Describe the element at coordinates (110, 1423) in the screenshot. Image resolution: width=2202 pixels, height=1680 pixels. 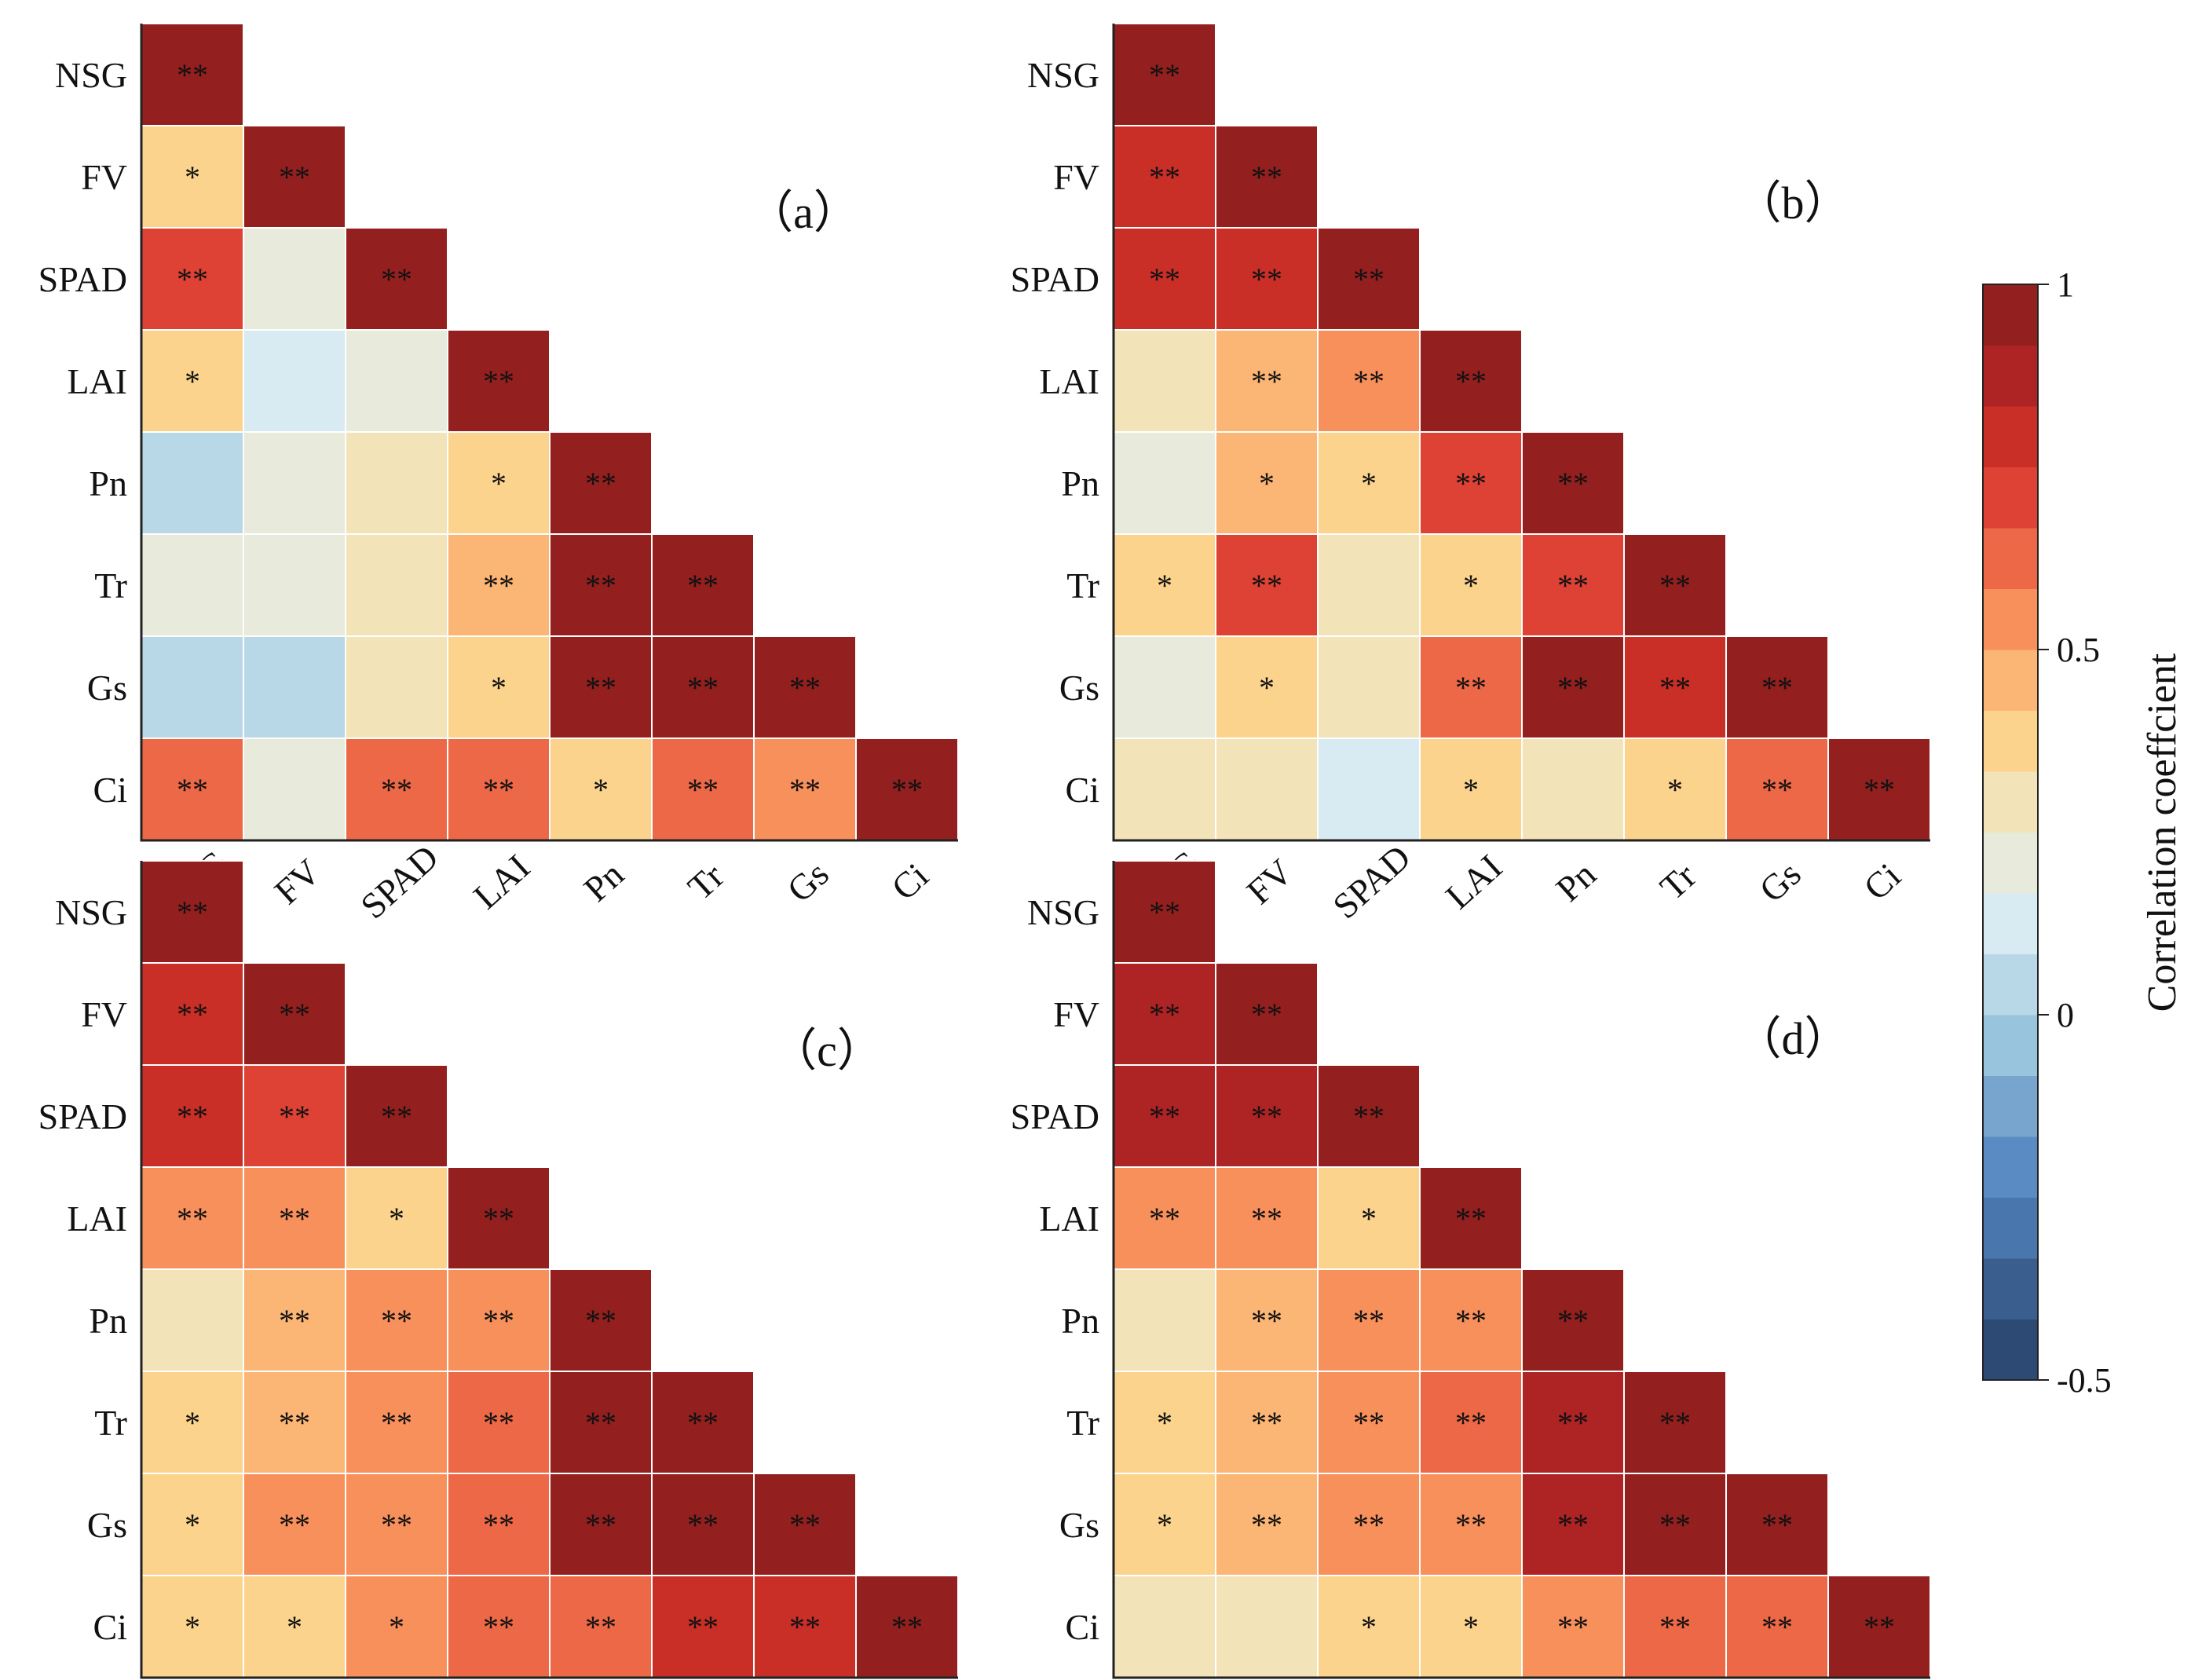
I see `y-axis-label: Tr` at that location.